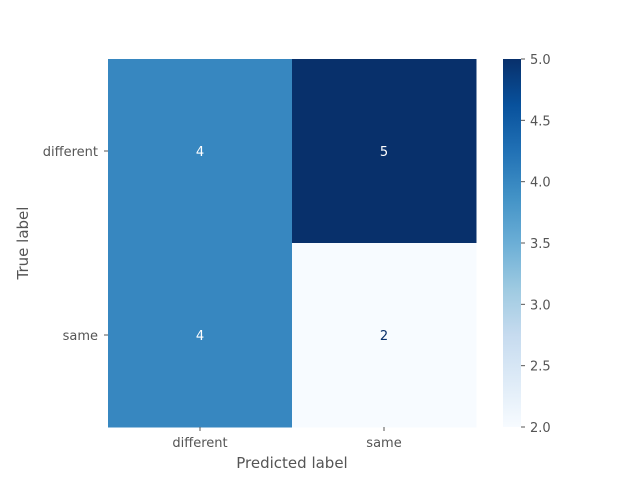  I want to click on colorbar-tick-label: 3.5, so click(540, 244).